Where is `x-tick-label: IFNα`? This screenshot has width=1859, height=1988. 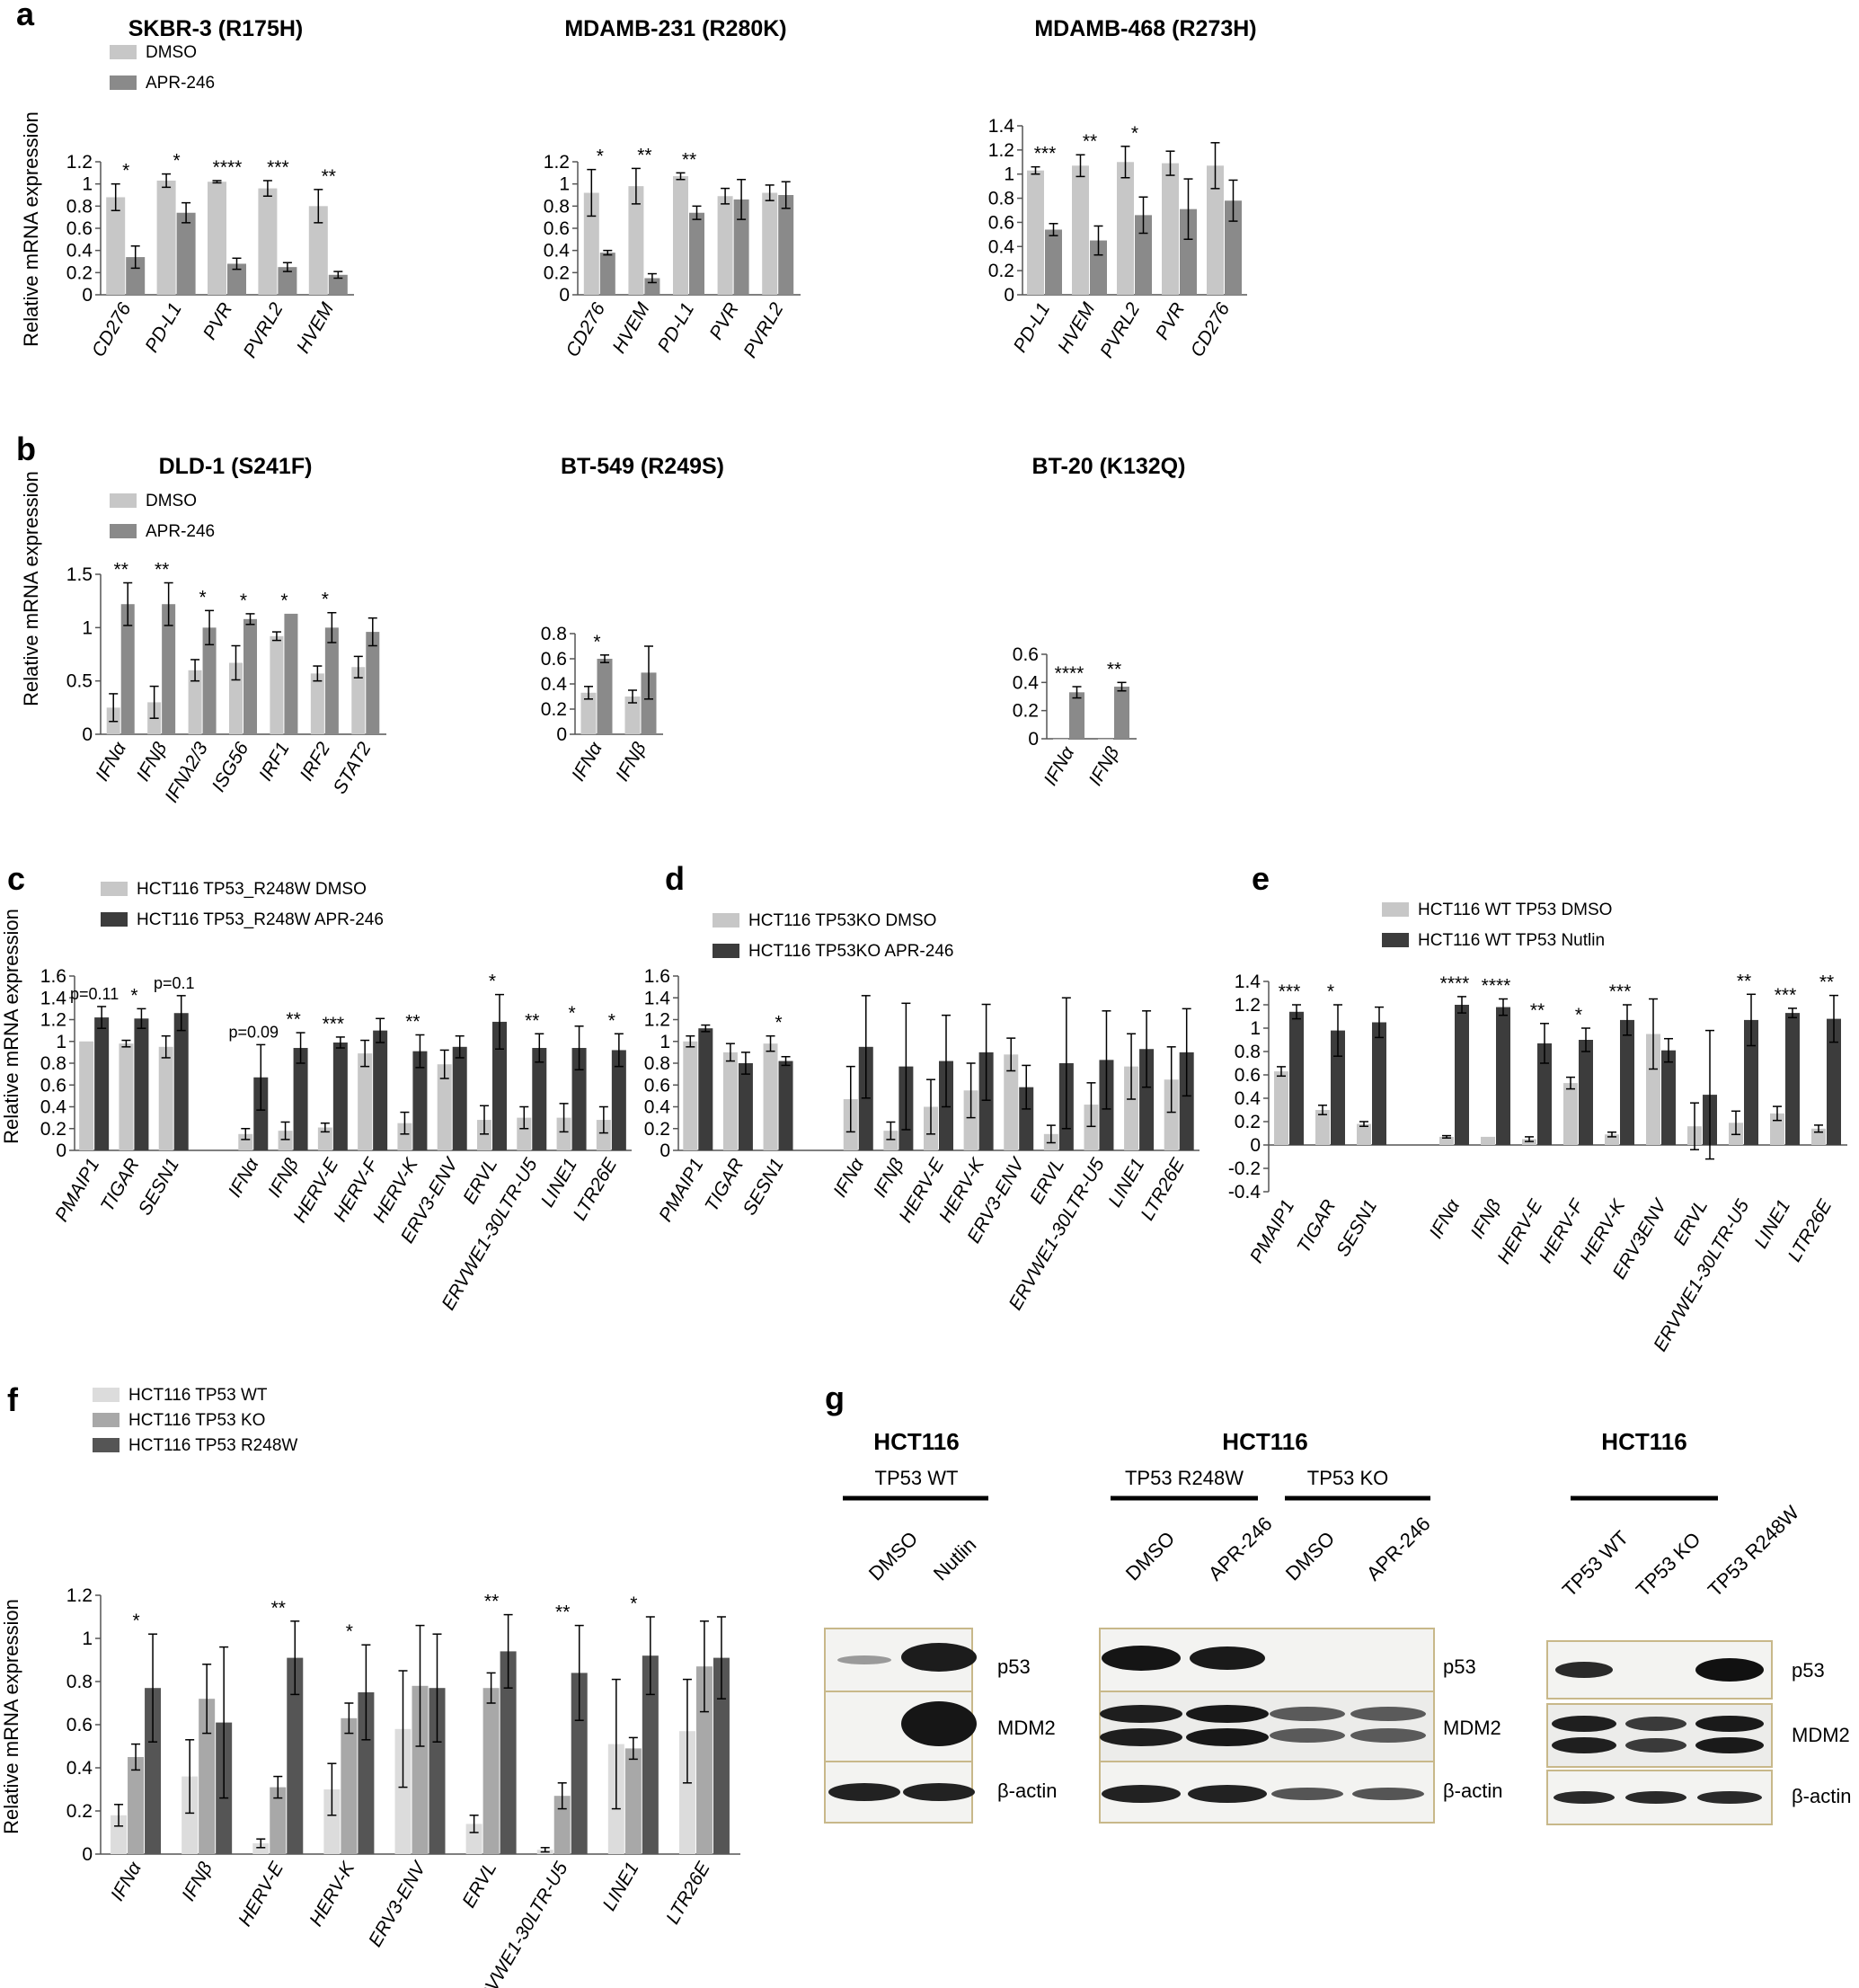
x-tick-label: IFNα is located at coordinates (244, 1178).